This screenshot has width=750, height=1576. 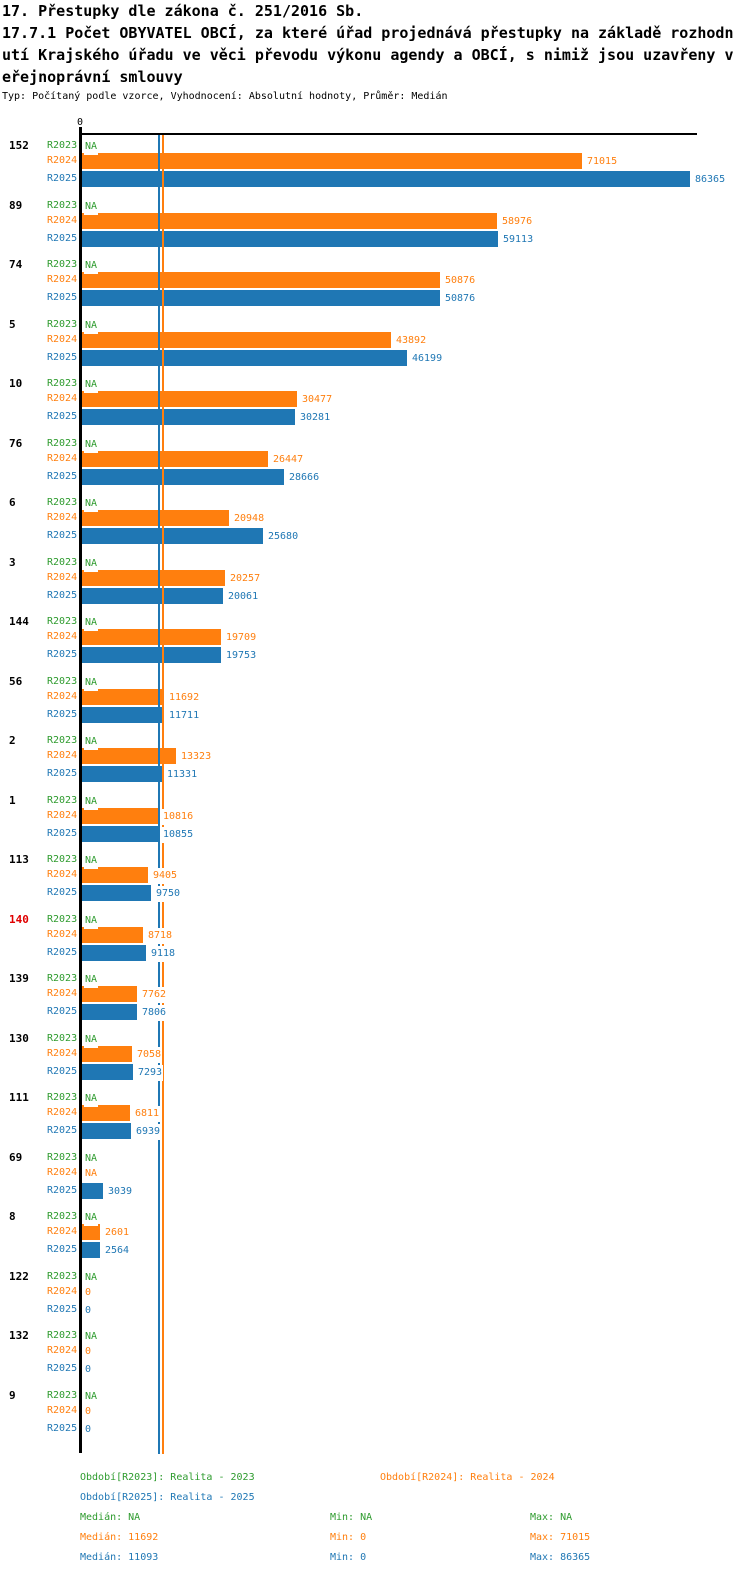 I want to click on bar-value-r2025: 86365, so click(x=710, y=180).